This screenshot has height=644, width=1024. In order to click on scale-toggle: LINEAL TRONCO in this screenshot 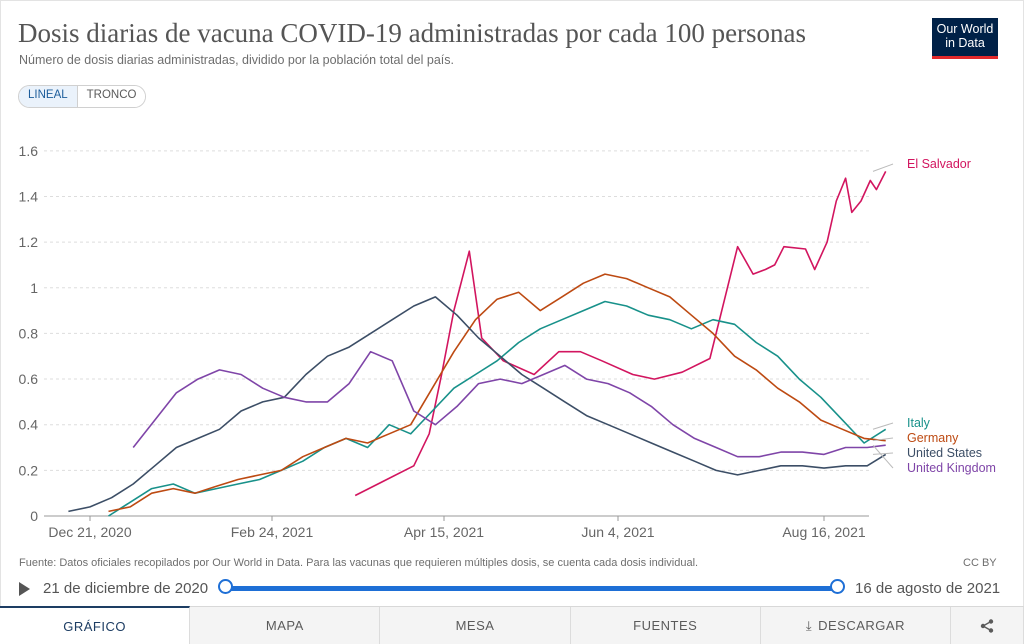, I will do `click(82, 96)`.